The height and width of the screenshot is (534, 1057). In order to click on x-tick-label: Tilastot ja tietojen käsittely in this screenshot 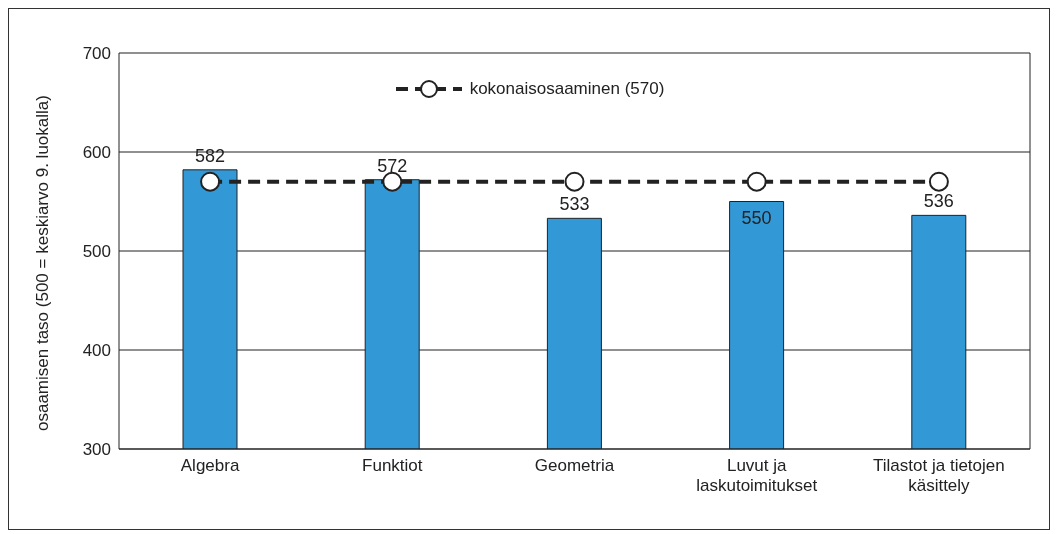, I will do `click(939, 475)`.